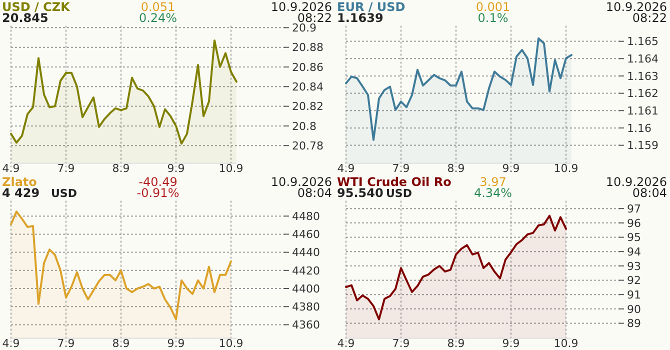  Describe the element at coordinates (493, 182) in the screenshot. I see `text: 3.97` at that location.